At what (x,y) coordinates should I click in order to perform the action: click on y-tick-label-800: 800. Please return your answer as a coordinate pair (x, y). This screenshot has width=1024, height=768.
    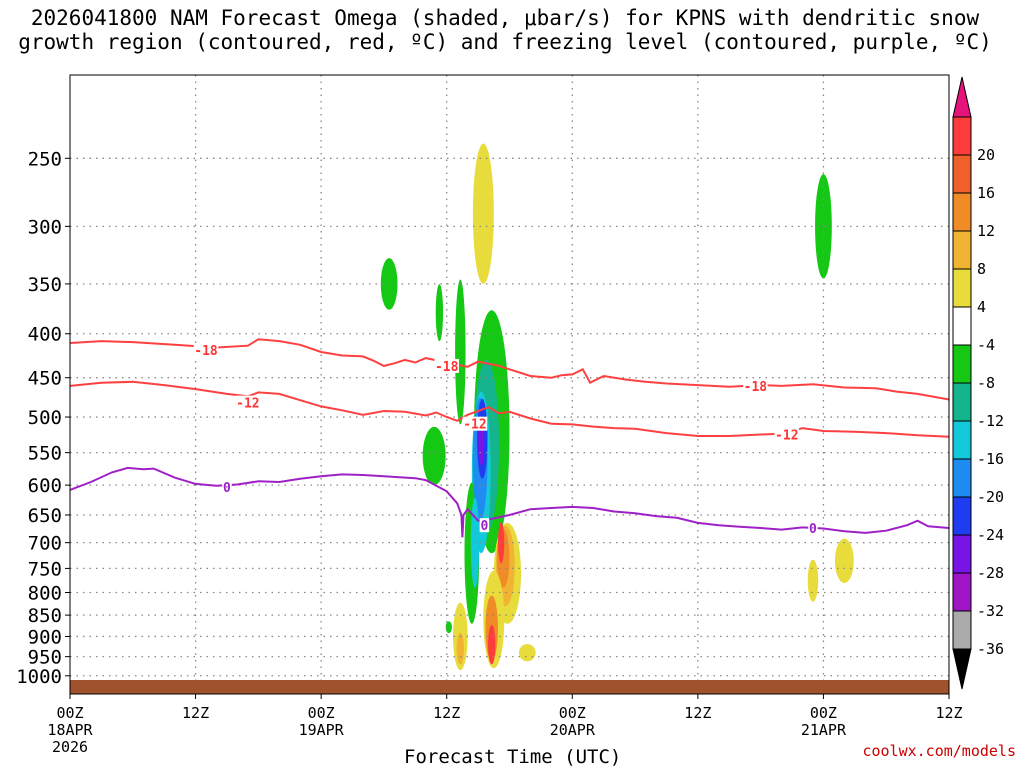
    Looking at the image, I should click on (45, 593).